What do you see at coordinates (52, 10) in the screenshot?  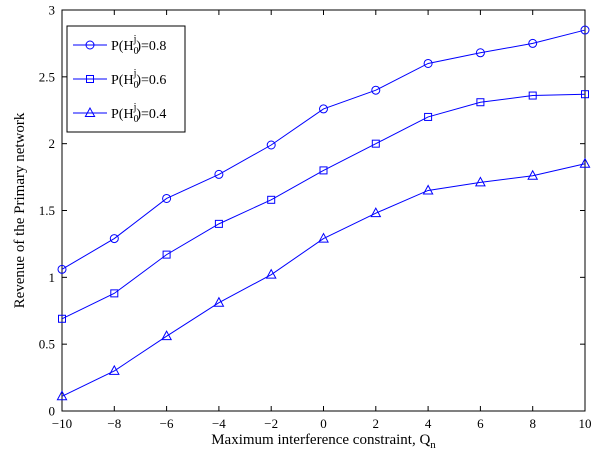 I see `y-tick-label: 3` at bounding box center [52, 10].